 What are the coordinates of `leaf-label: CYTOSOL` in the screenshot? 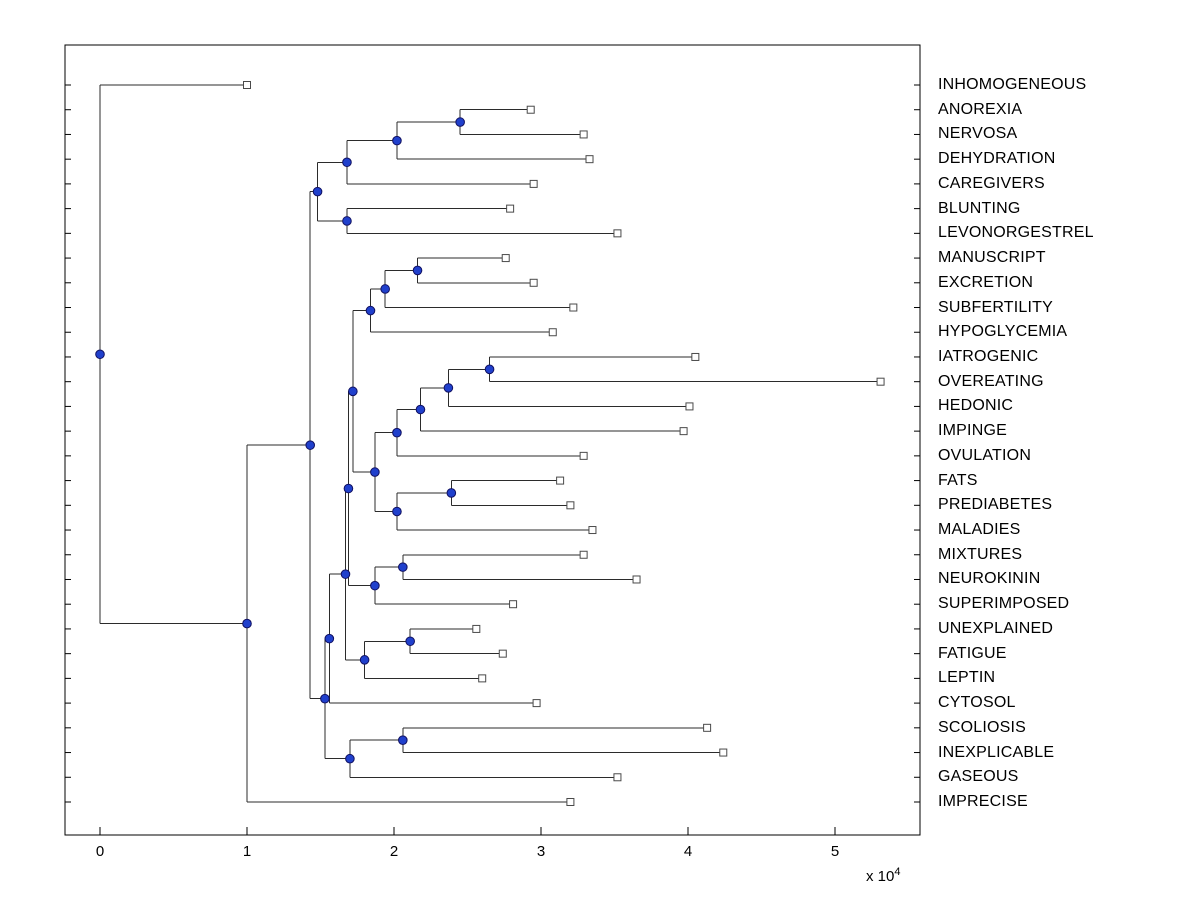 It's located at (977, 703).